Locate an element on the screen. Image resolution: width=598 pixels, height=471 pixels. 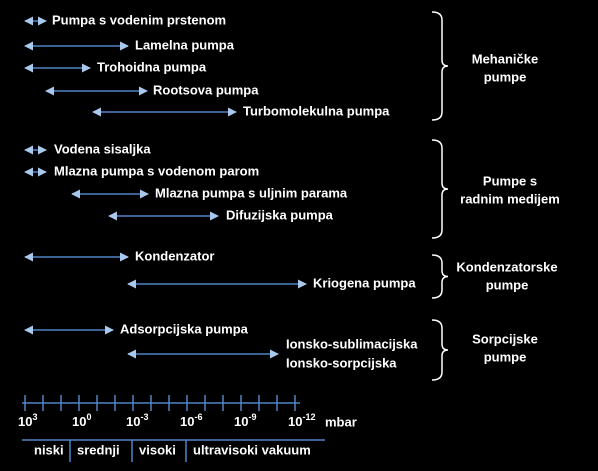
tick-label: 10⁻⁶ is located at coordinates (191, 420).